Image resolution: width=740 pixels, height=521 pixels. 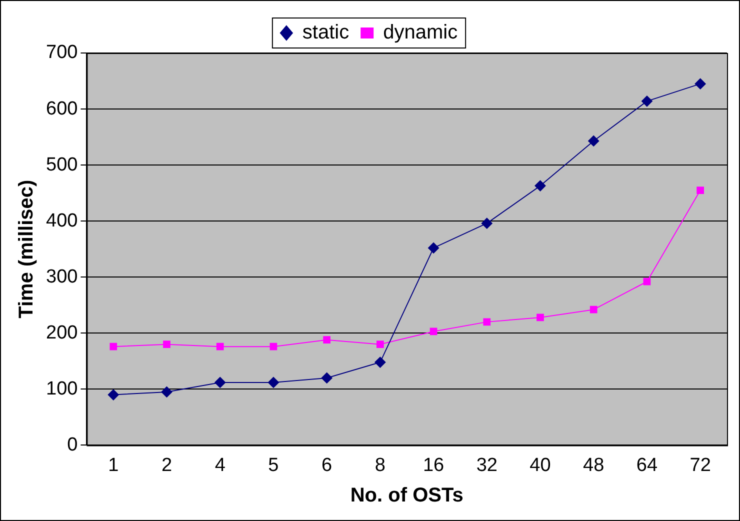 What do you see at coordinates (62, 389) in the screenshot?
I see `y-tick-label: 100` at bounding box center [62, 389].